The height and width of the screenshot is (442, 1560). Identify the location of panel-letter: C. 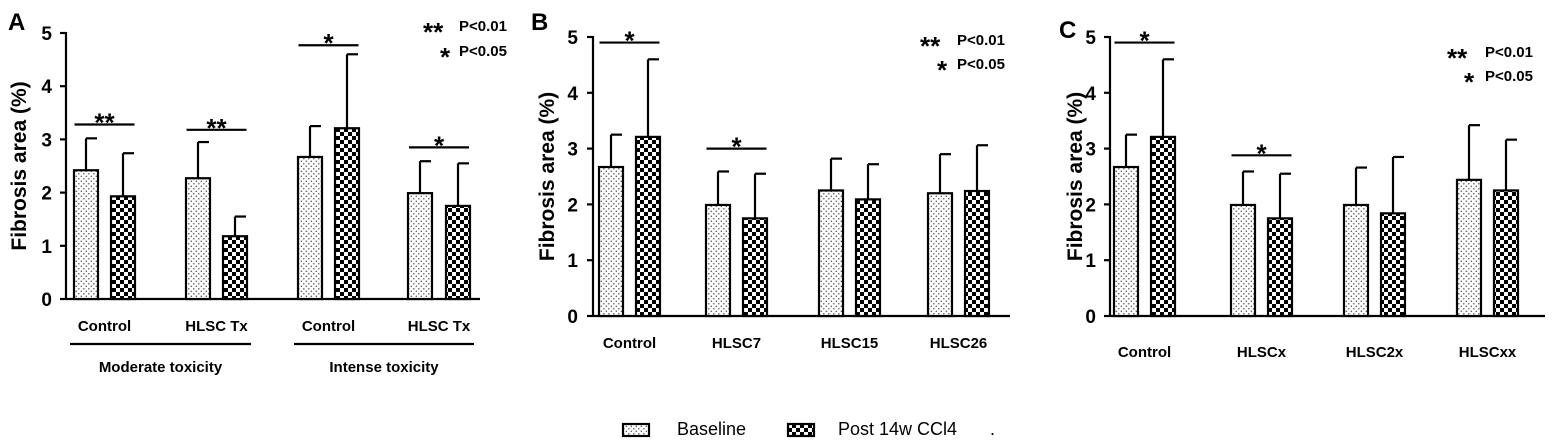
(1067, 30).